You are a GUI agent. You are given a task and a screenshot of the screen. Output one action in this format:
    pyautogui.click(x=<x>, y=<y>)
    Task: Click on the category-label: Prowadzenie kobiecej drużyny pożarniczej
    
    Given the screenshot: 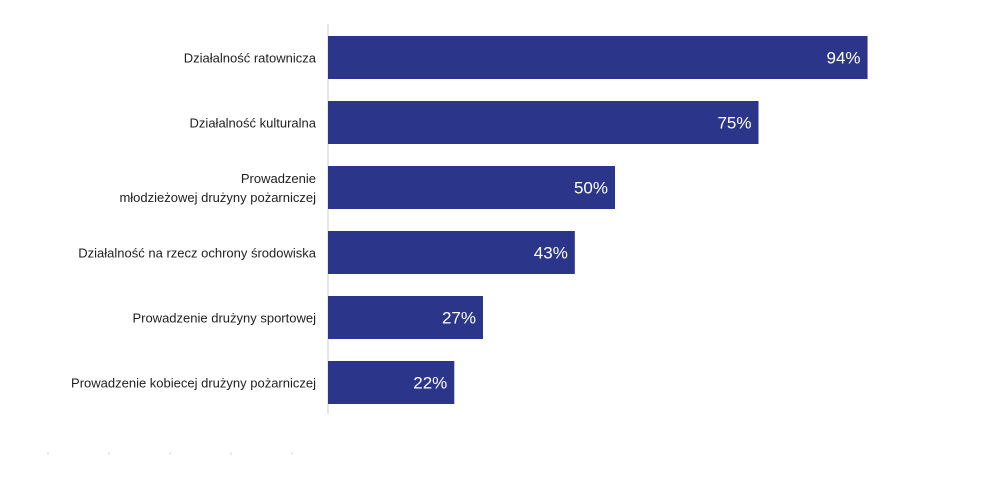 What is the action you would take?
    pyautogui.click(x=193, y=383)
    